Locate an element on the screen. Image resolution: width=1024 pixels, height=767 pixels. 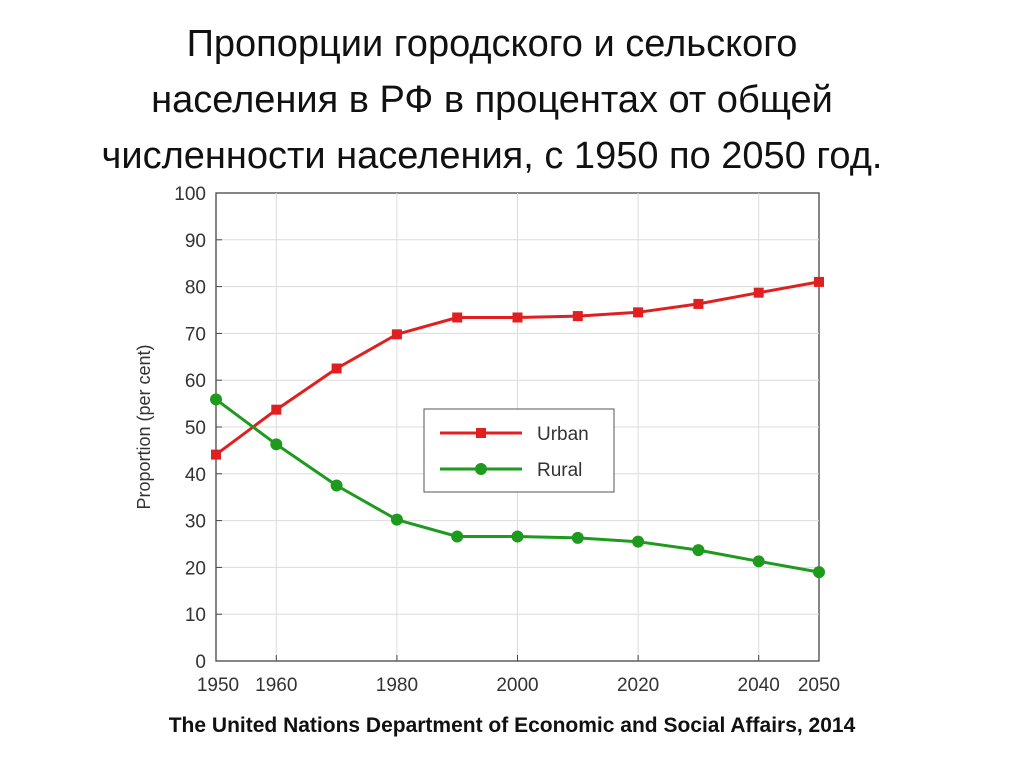
y-tick-label: 70 is located at coordinates (195, 334).